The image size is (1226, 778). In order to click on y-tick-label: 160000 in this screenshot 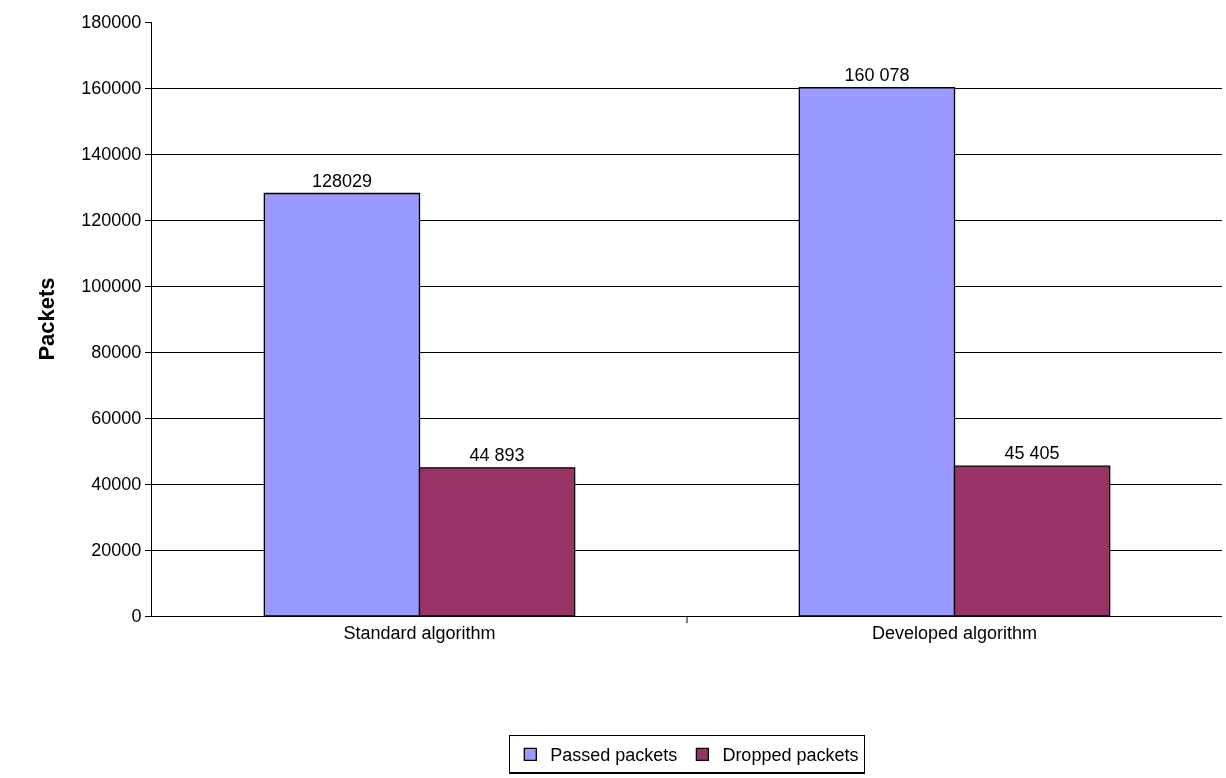, I will do `click(111, 88)`.